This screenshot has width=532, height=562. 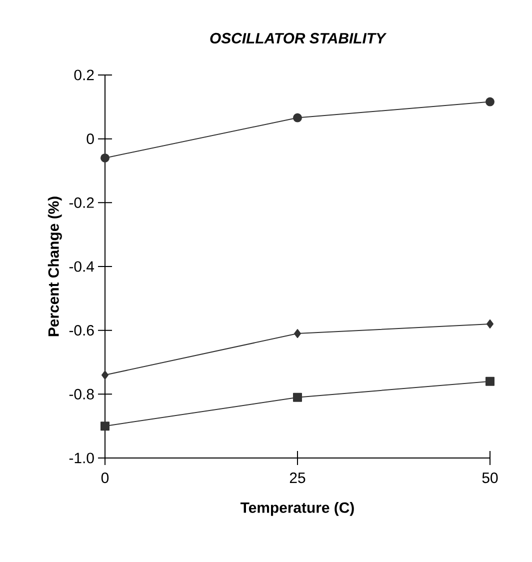 I want to click on x-tick-label: 50, so click(x=490, y=478).